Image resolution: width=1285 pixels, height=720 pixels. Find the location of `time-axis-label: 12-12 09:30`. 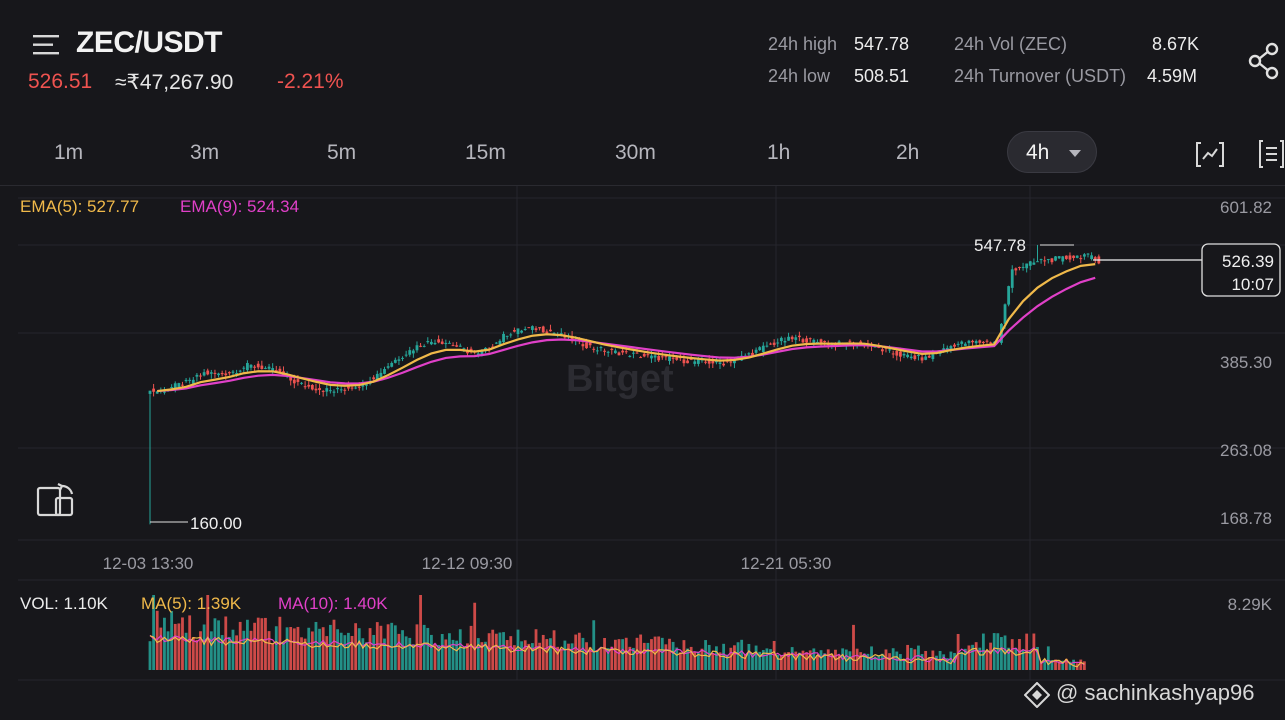

time-axis-label: 12-12 09:30 is located at coordinates (467, 563).